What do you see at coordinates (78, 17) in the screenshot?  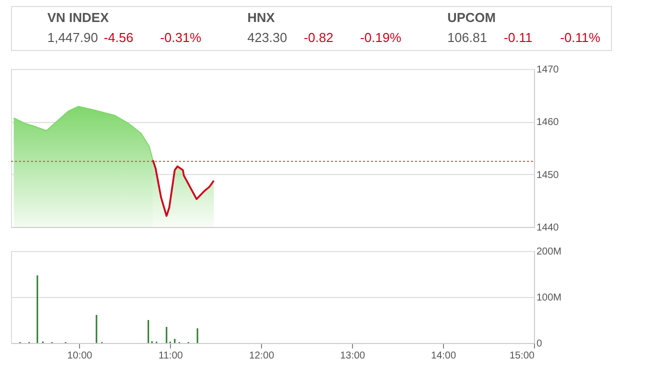 I see `text: VN INDEX` at bounding box center [78, 17].